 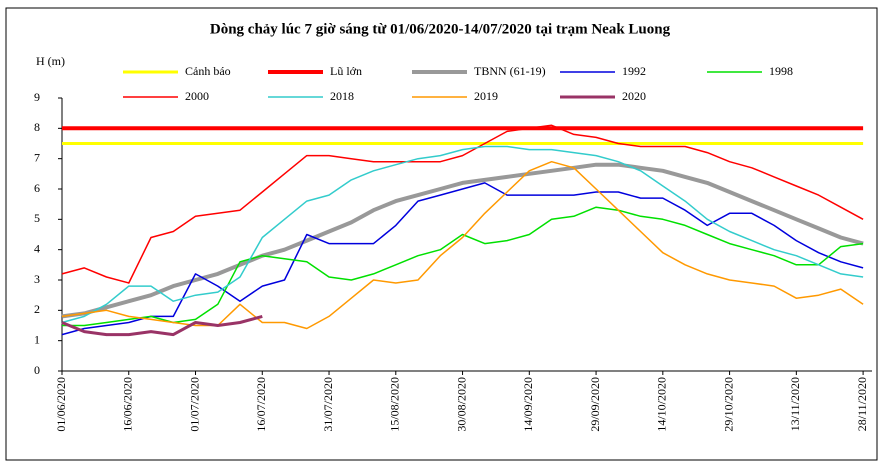 What do you see at coordinates (486, 96) in the screenshot?
I see `legend-label: 2019` at bounding box center [486, 96].